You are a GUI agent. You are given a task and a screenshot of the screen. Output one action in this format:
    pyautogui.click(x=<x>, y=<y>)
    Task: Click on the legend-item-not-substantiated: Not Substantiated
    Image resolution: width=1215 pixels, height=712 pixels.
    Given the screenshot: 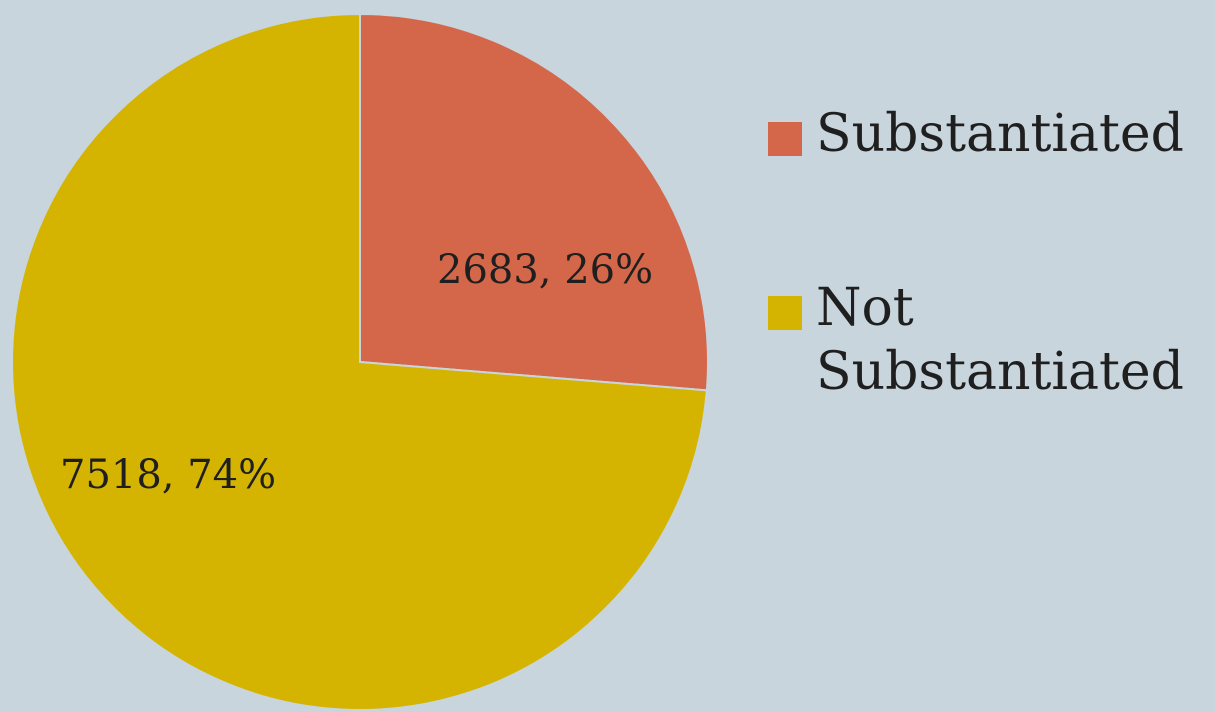 What is the action you would take?
    pyautogui.click(x=988, y=340)
    